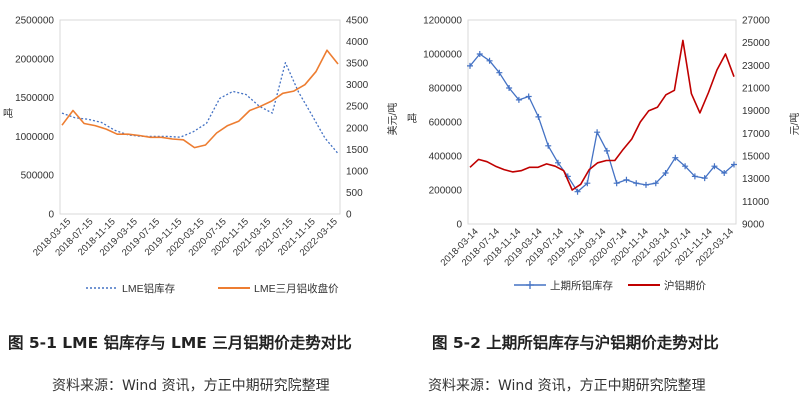  Describe the element at coordinates (357, 64) in the screenshot. I see `right-tick-label: 3500` at that location.